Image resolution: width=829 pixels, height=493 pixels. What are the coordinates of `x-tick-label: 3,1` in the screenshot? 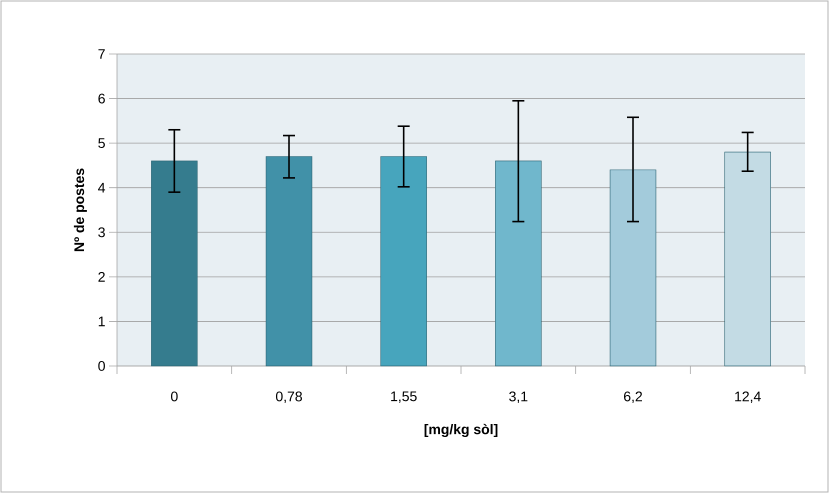 It's located at (518, 397).